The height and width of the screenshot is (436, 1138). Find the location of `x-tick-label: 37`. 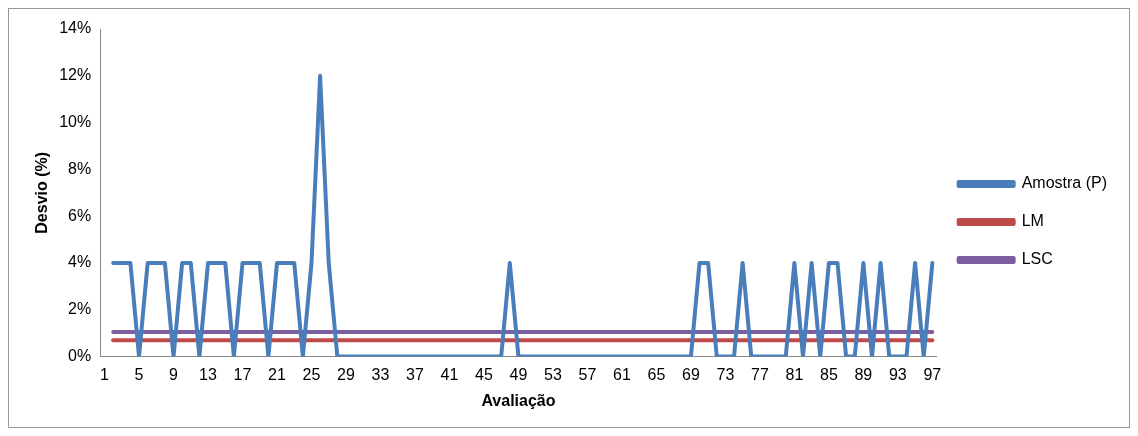

x-tick-label: 37 is located at coordinates (415, 374).